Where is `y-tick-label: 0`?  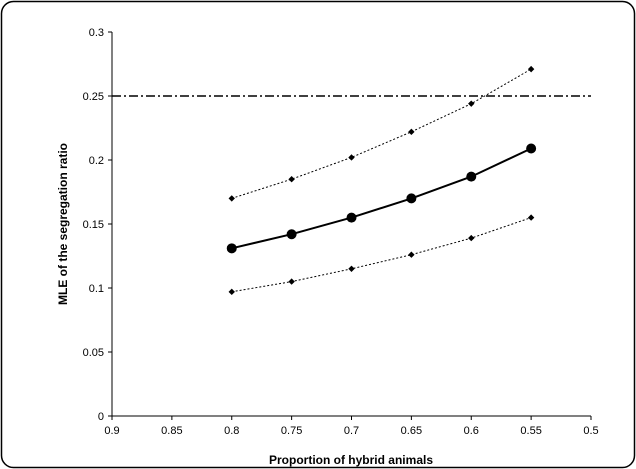 y-tick-label: 0 is located at coordinates (101, 417).